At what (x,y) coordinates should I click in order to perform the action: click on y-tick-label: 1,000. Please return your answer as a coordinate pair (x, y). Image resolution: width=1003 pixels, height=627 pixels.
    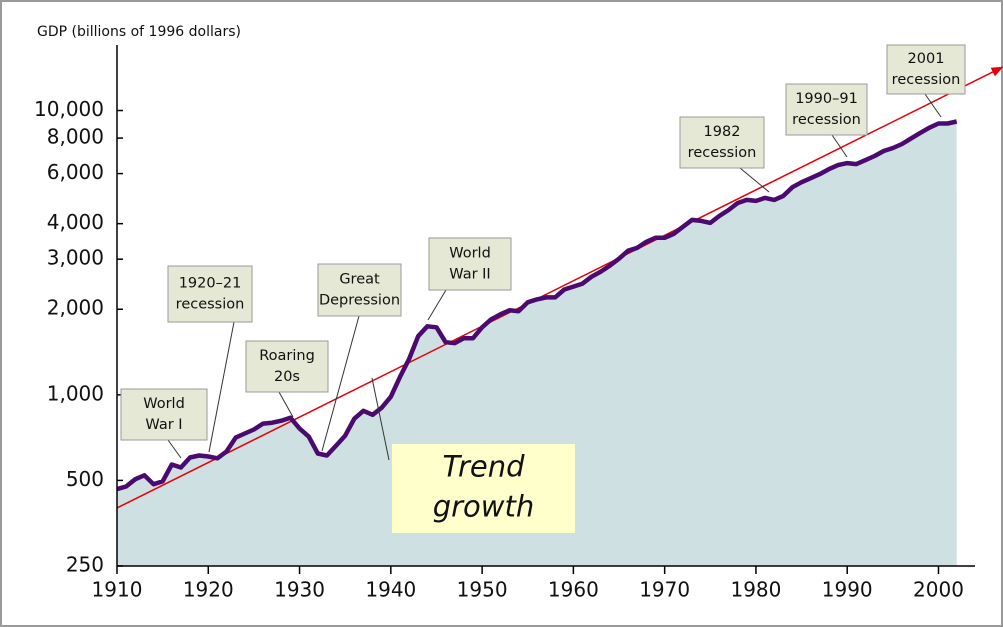
    Looking at the image, I should click on (75, 393).